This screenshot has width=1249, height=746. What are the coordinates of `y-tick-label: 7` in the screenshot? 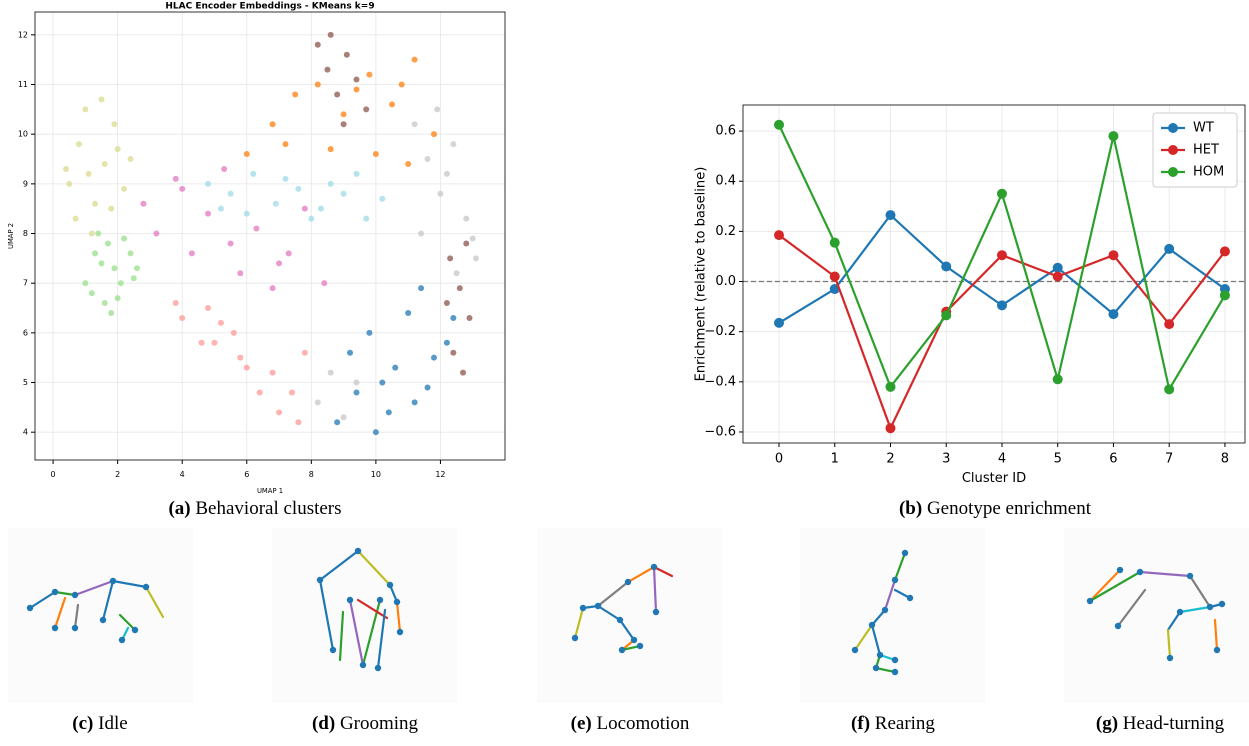 It's located at (25, 283).